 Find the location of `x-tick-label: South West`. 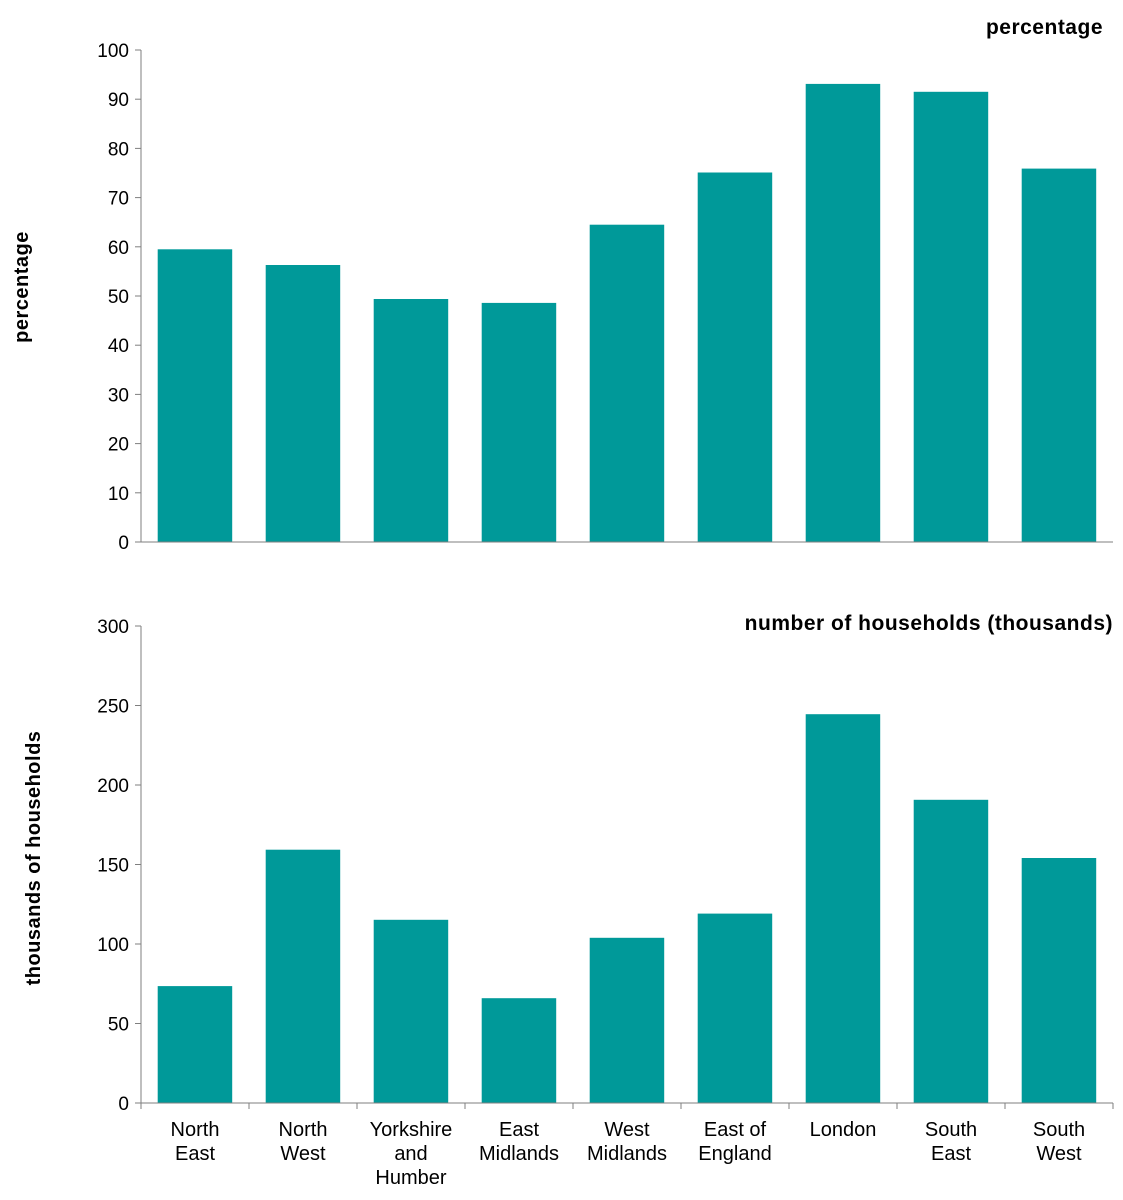

x-tick-label: South West is located at coordinates (1059, 1142).